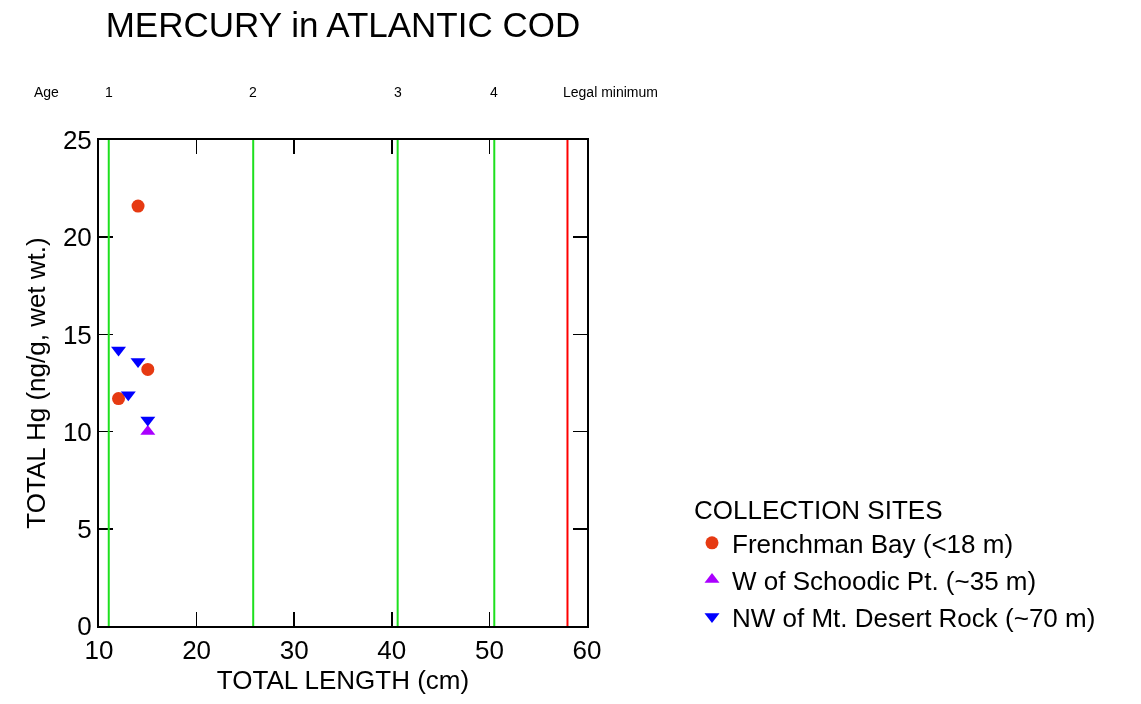 The width and height of the screenshot is (1141, 704). Describe the element at coordinates (392, 650) in the screenshot. I see `x-tick-label: 40` at that location.